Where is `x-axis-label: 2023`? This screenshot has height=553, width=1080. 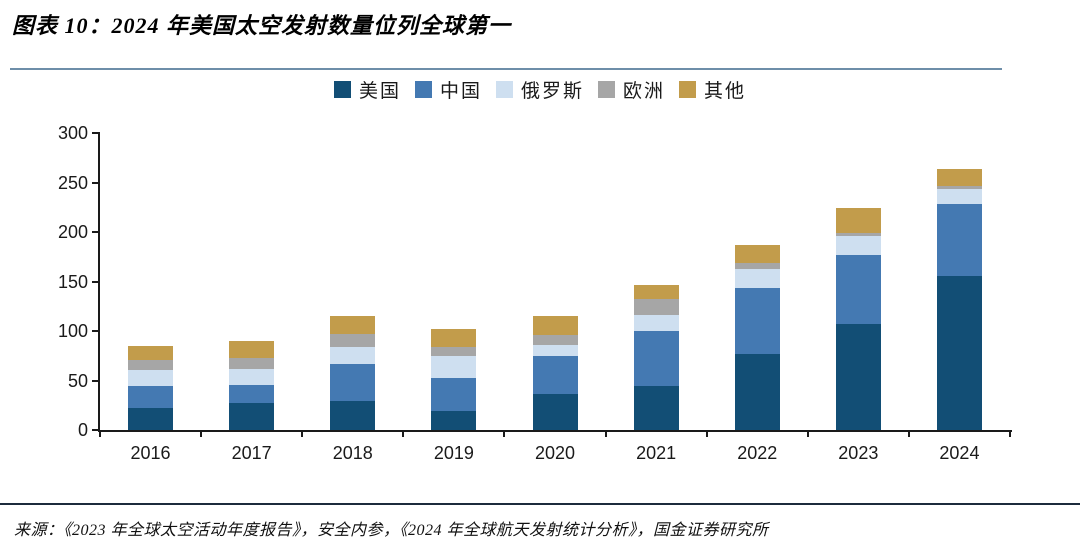 x-axis-label: 2023 is located at coordinates (858, 453).